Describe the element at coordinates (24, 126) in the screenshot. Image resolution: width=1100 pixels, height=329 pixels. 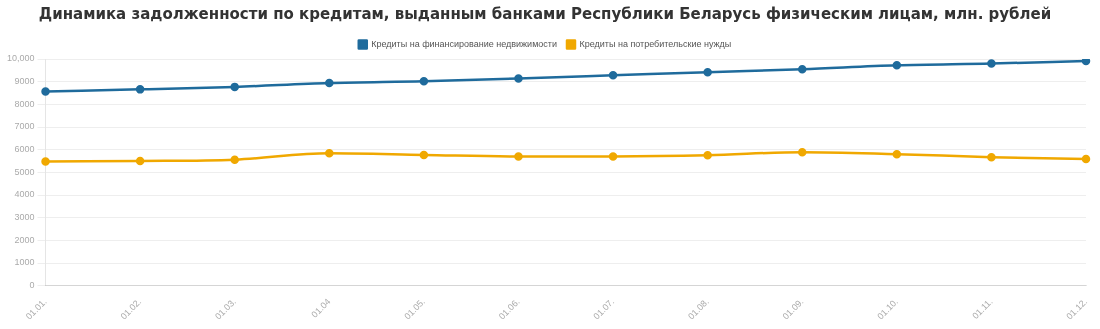
I see `y-tick-label: 7000` at that location.